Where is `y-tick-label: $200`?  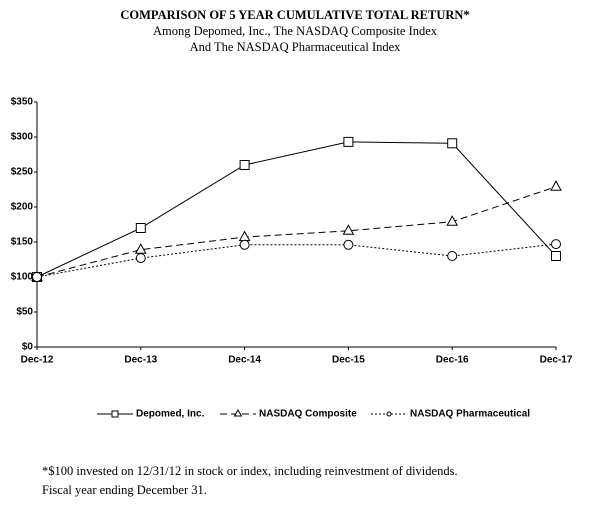 y-tick-label: $200 is located at coordinates (22, 207).